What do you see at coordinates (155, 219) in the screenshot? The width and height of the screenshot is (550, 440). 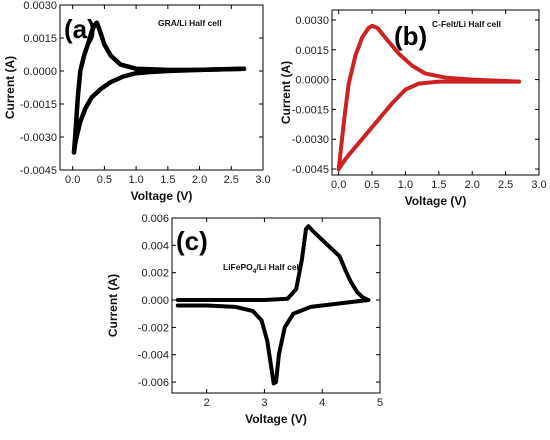 I see `chart-c-ytick-label: 0.006` at bounding box center [155, 219].